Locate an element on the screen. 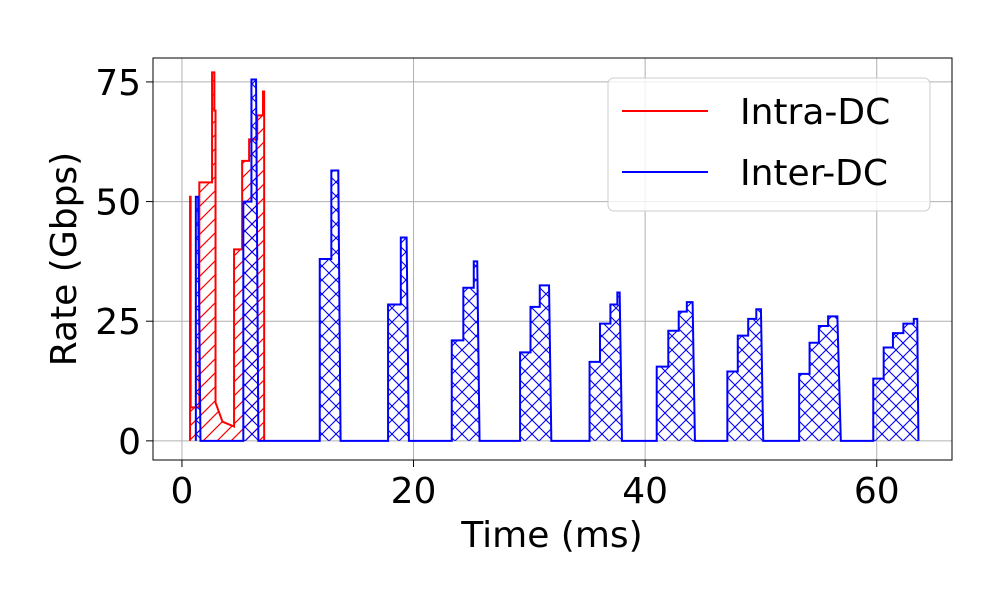 Image resolution: width=1000 pixels, height=600 pixels. x-tick-label: 40 is located at coordinates (645, 491).